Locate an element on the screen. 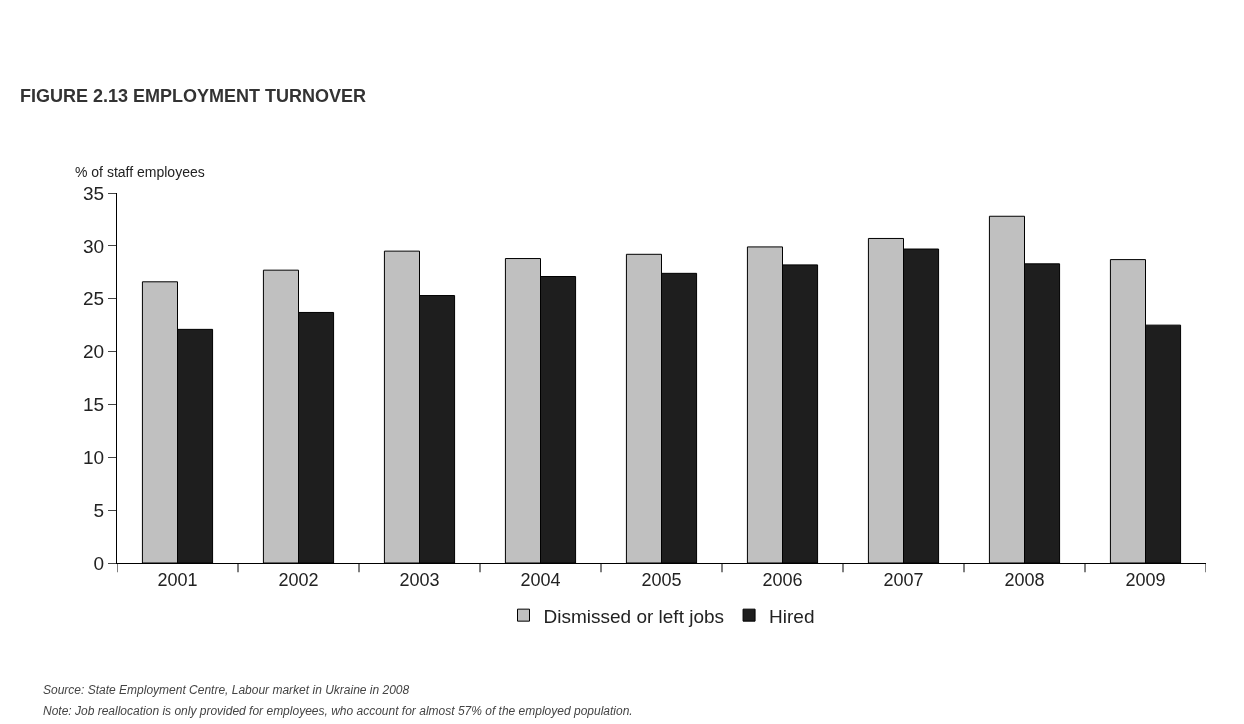  chart-title: FIGURE 2.13 EMPLOYMENT TURNOVER is located at coordinates (193, 96).